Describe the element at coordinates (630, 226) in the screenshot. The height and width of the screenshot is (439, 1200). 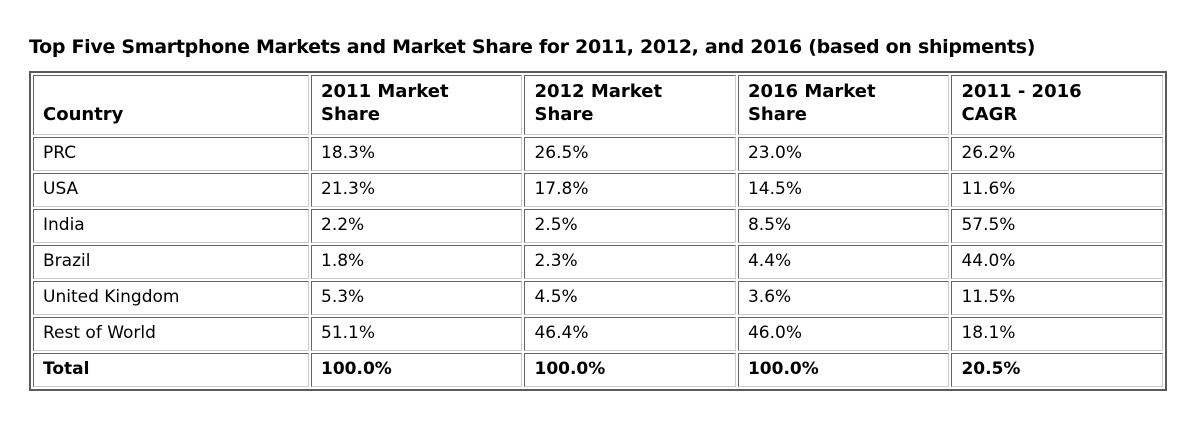
I see `share-2012-cell: 2.5%` at that location.